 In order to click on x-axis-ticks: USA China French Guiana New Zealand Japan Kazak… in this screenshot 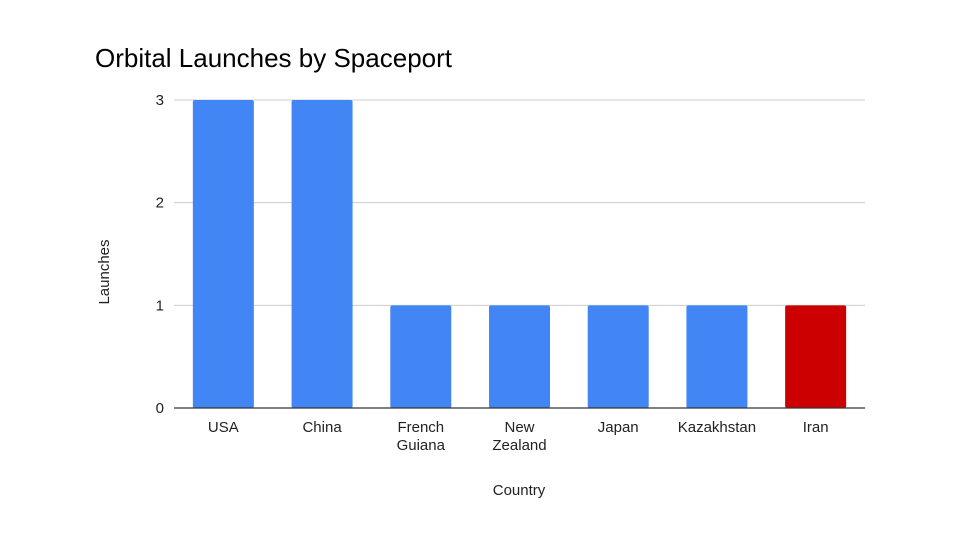, I will do `click(518, 436)`.